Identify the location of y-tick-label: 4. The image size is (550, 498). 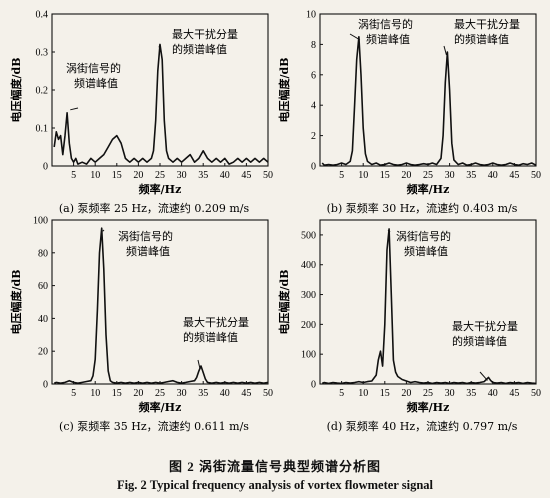
(313, 106).